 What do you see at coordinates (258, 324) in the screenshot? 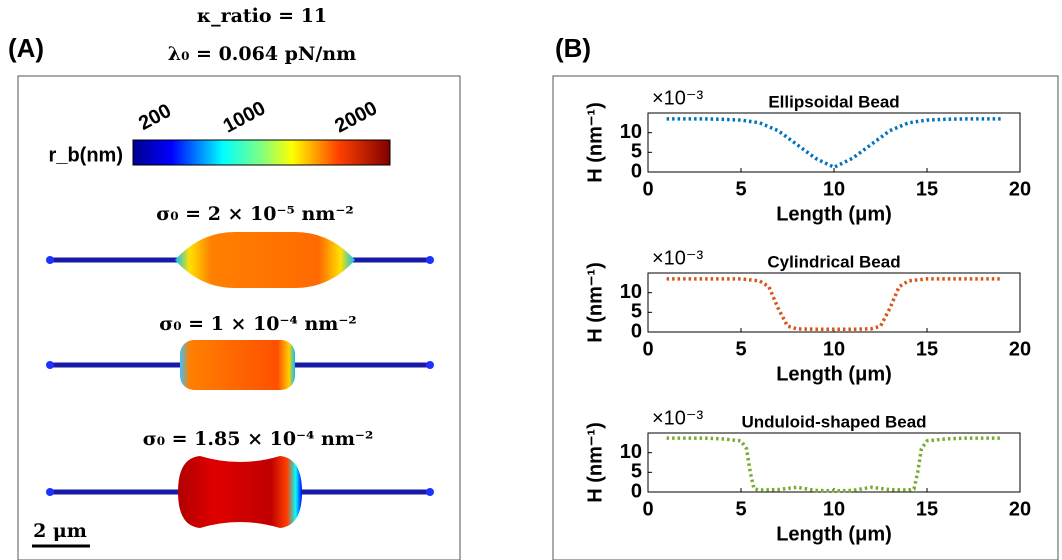
I see `bead-label: σ₀ = 1 × 10⁻⁴ nm⁻²` at bounding box center [258, 324].